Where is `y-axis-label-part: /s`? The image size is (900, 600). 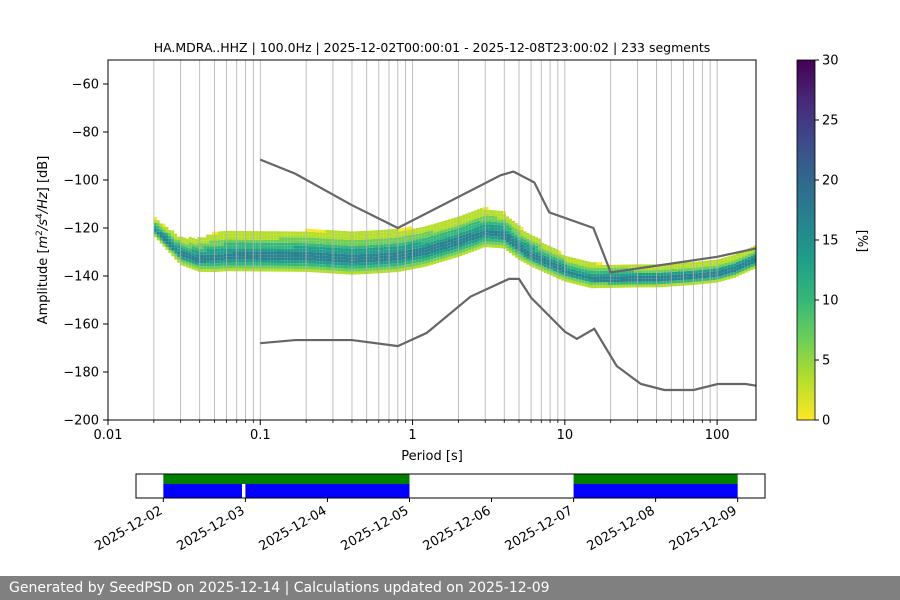 y-axis-label-part: /s is located at coordinates (43, 225).